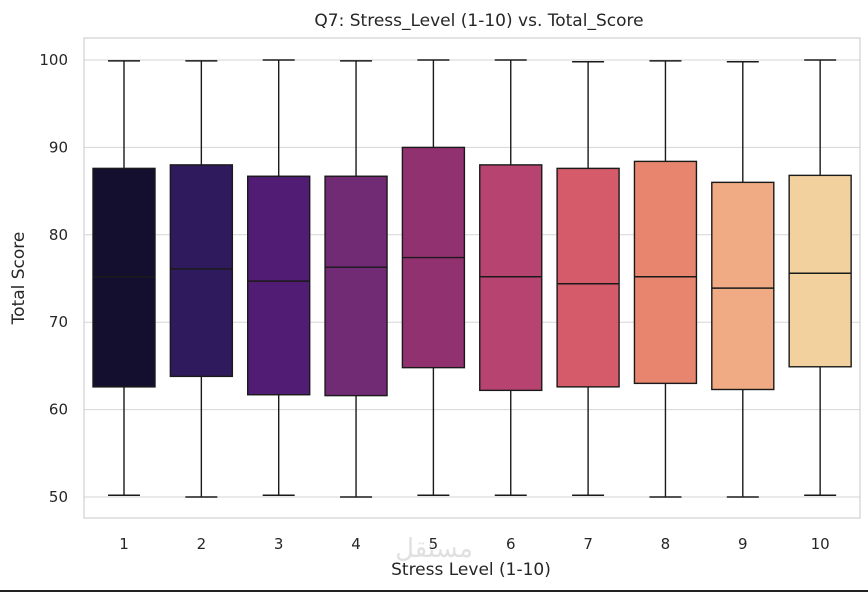  Describe the element at coordinates (58, 322) in the screenshot. I see `y-tick-label: 70` at that location.